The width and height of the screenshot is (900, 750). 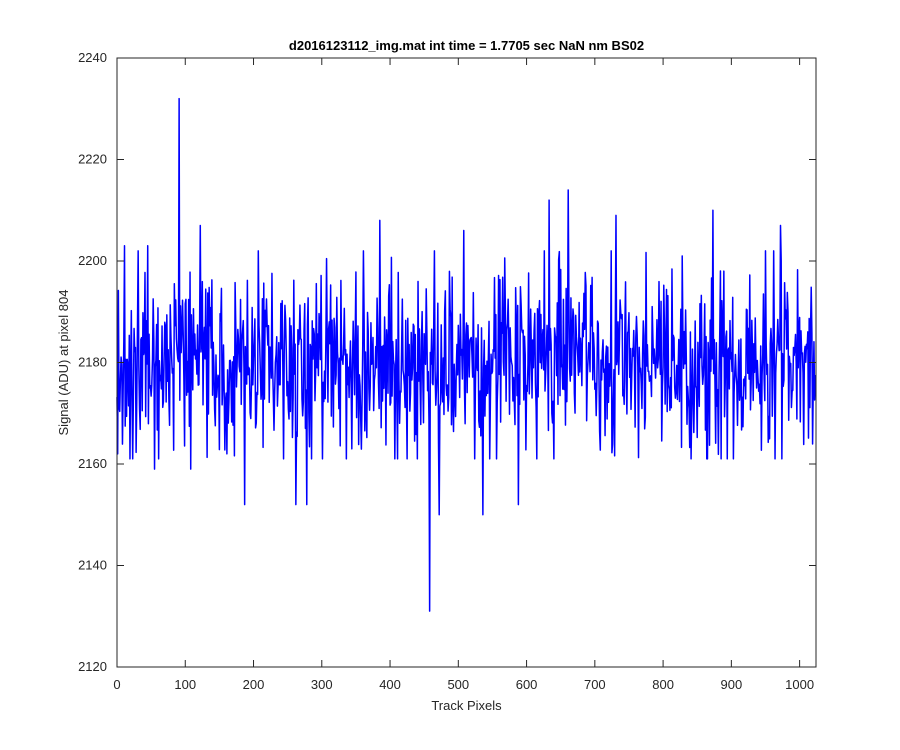 What do you see at coordinates (527, 684) in the screenshot?
I see `x-tick-label: 600` at bounding box center [527, 684].